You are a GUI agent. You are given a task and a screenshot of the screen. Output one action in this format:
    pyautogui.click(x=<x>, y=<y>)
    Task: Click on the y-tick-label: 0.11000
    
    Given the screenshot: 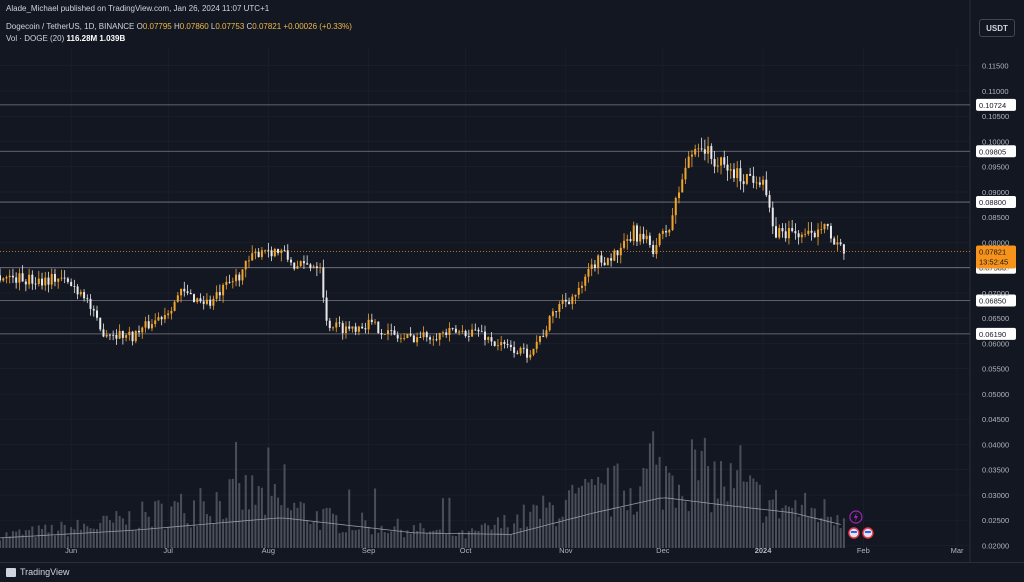 What is the action you would take?
    pyautogui.click(x=995, y=91)
    